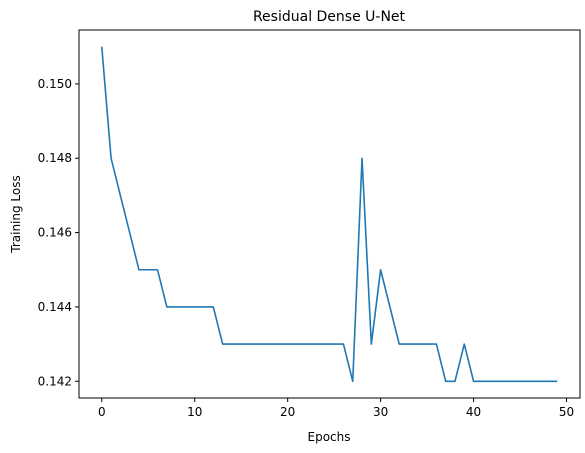 The image size is (585, 453). I want to click on y-axis: 0.142 0.144 0.146 0.148 0.150, so click(58, 232).